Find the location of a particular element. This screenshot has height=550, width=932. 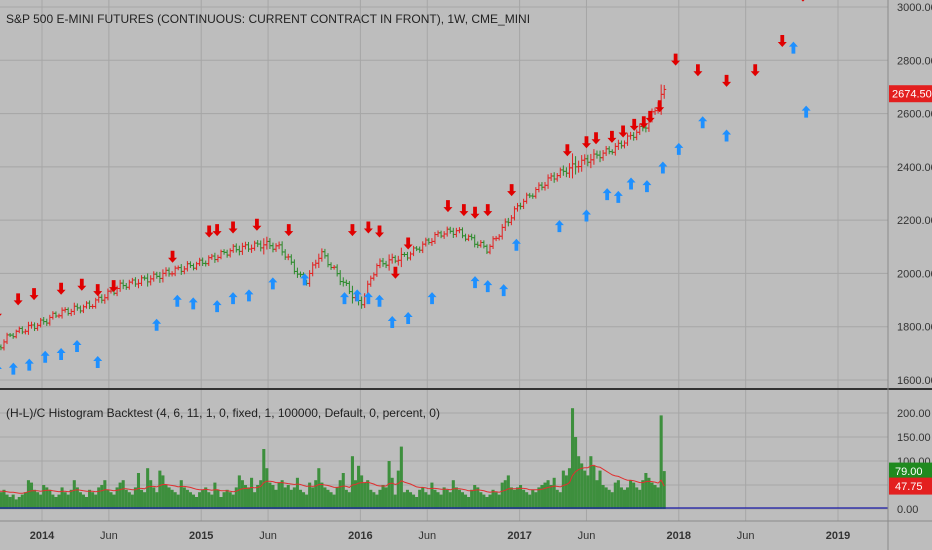

price-tick-label: 2000.00 is located at coordinates (914, 274).